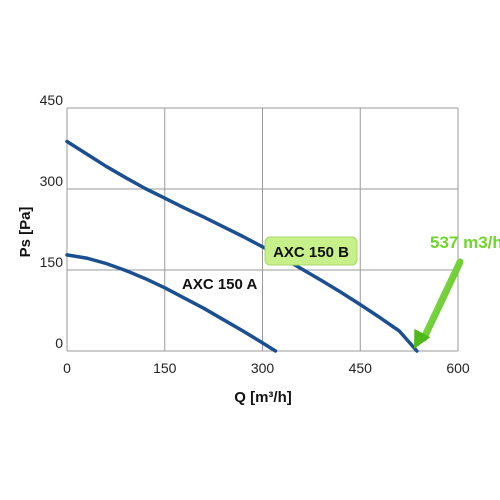  What do you see at coordinates (458, 368) in the screenshot?
I see `x-tick-label-600: 600` at bounding box center [458, 368].